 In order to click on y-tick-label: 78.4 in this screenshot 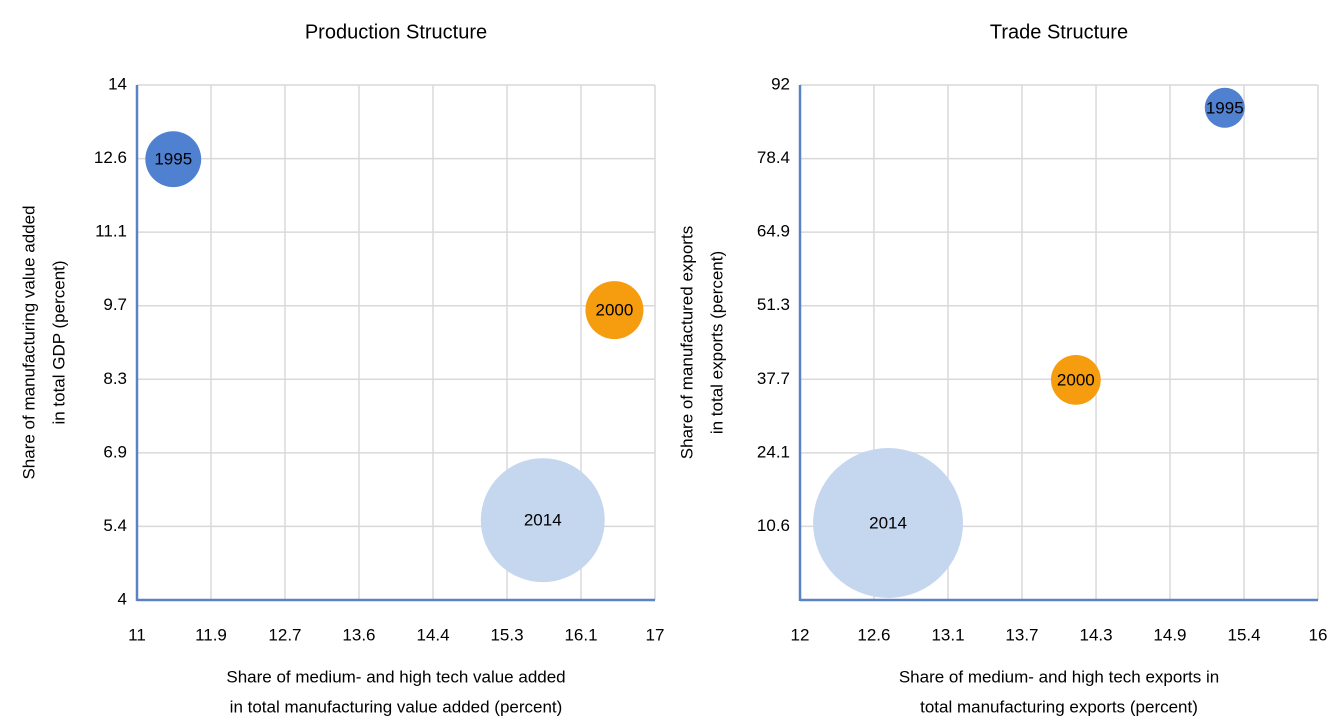, I will do `click(773, 157)`.